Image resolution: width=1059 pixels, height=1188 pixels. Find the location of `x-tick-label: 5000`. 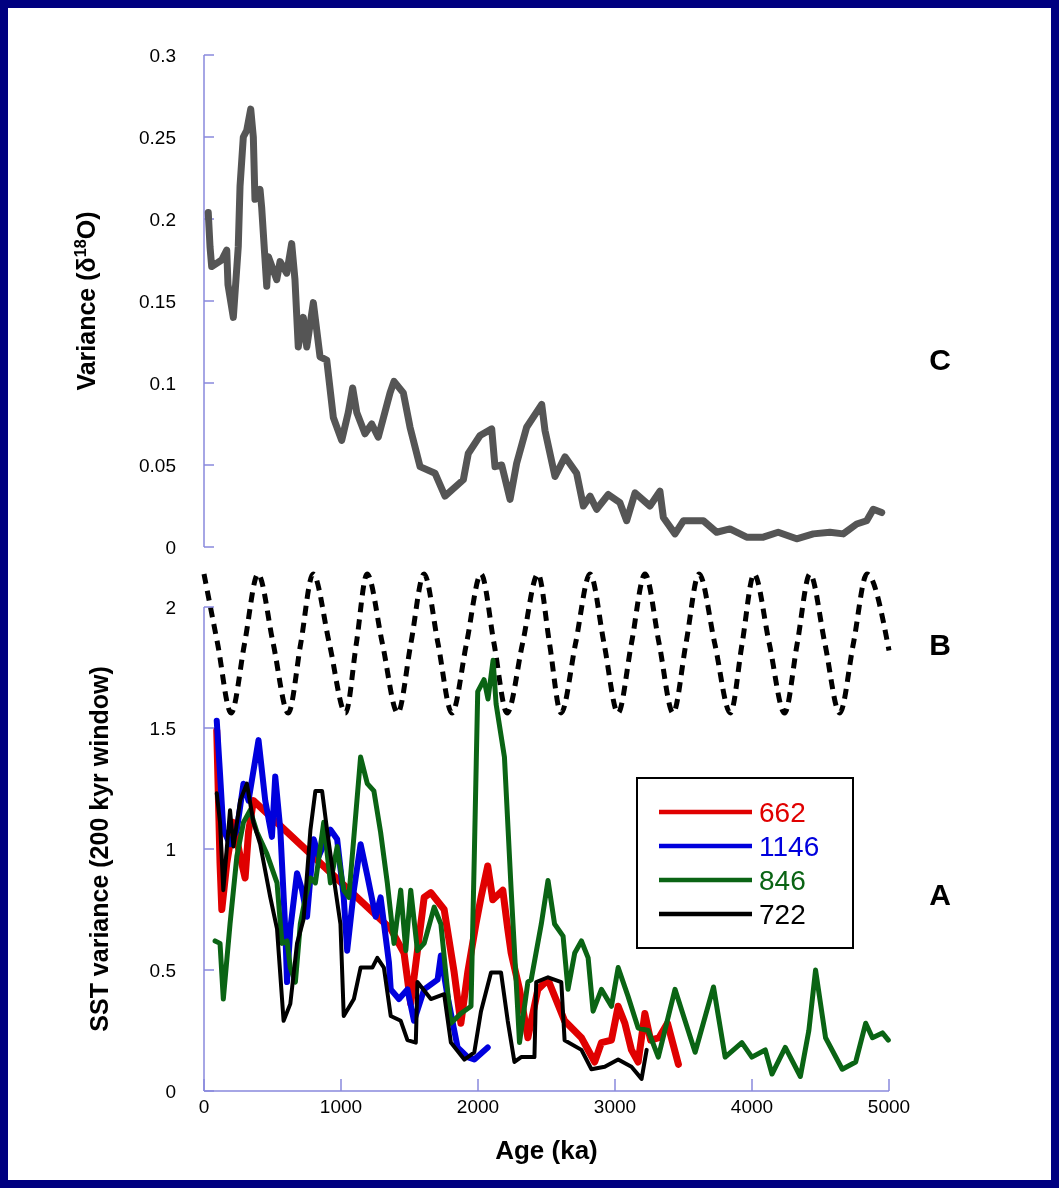

x-tick-label: 5000 is located at coordinates (889, 1106).